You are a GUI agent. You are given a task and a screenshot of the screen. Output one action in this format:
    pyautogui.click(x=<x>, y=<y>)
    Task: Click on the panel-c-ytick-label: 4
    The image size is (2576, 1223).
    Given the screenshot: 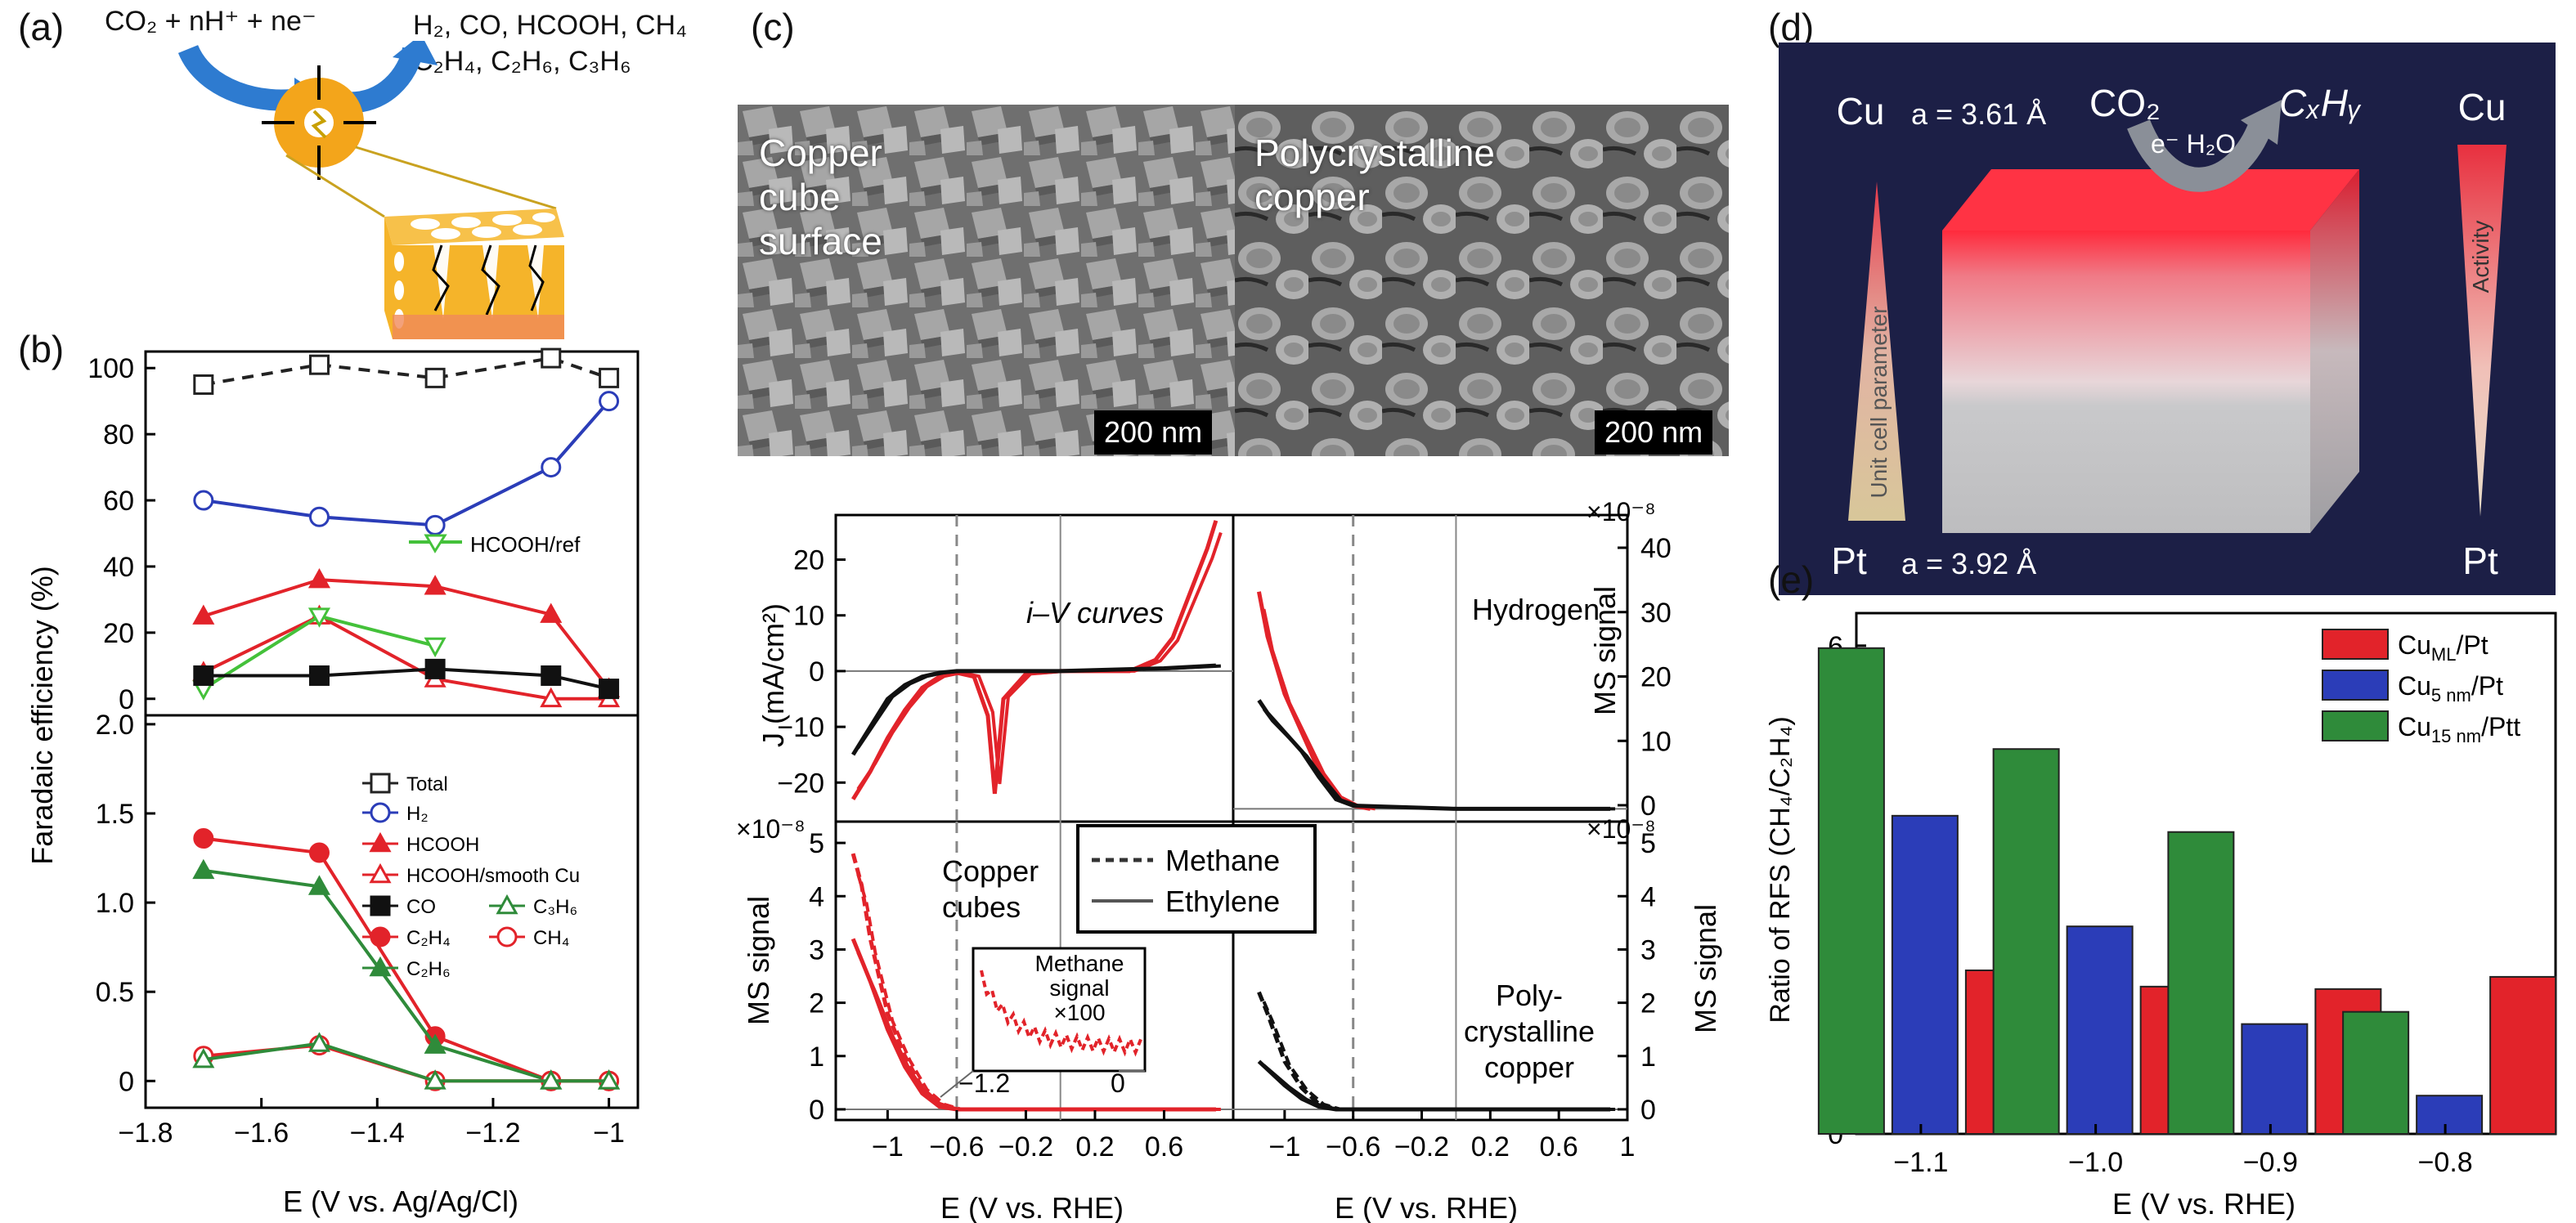 What is the action you would take?
    pyautogui.click(x=1648, y=896)
    